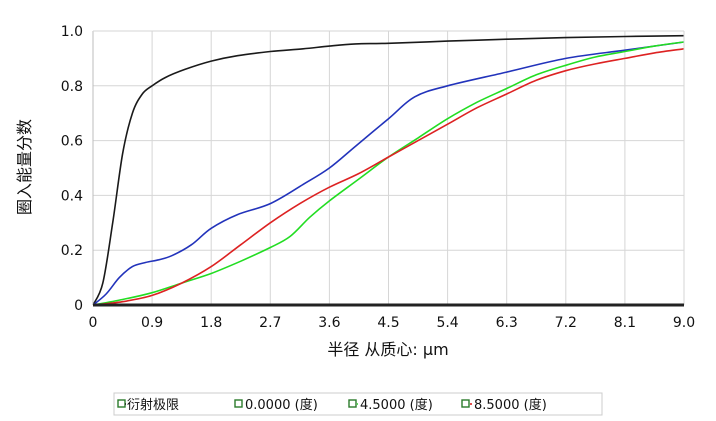  Describe the element at coordinates (625, 323) in the screenshot. I see `x-tick-label: 8.1` at that location.